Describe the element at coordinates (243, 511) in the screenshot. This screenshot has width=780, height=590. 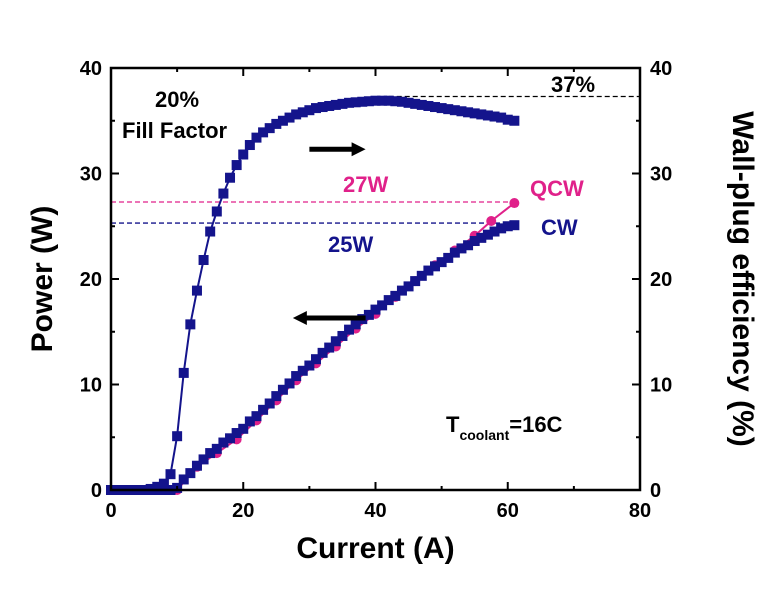
I see `x-tick-label: 20` at that location.